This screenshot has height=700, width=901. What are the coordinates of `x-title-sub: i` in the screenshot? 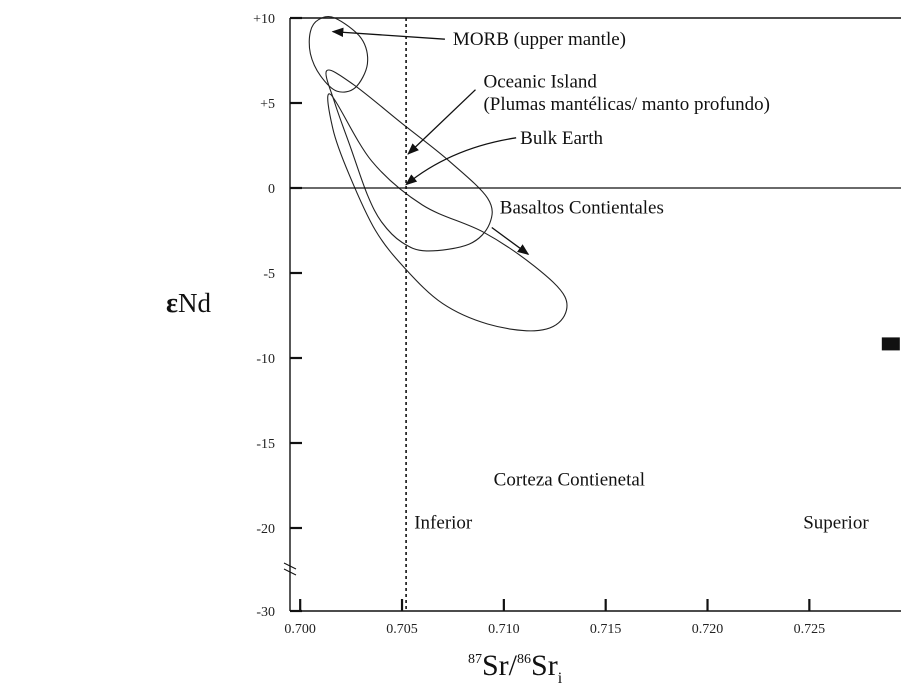 It's located at (560, 678).